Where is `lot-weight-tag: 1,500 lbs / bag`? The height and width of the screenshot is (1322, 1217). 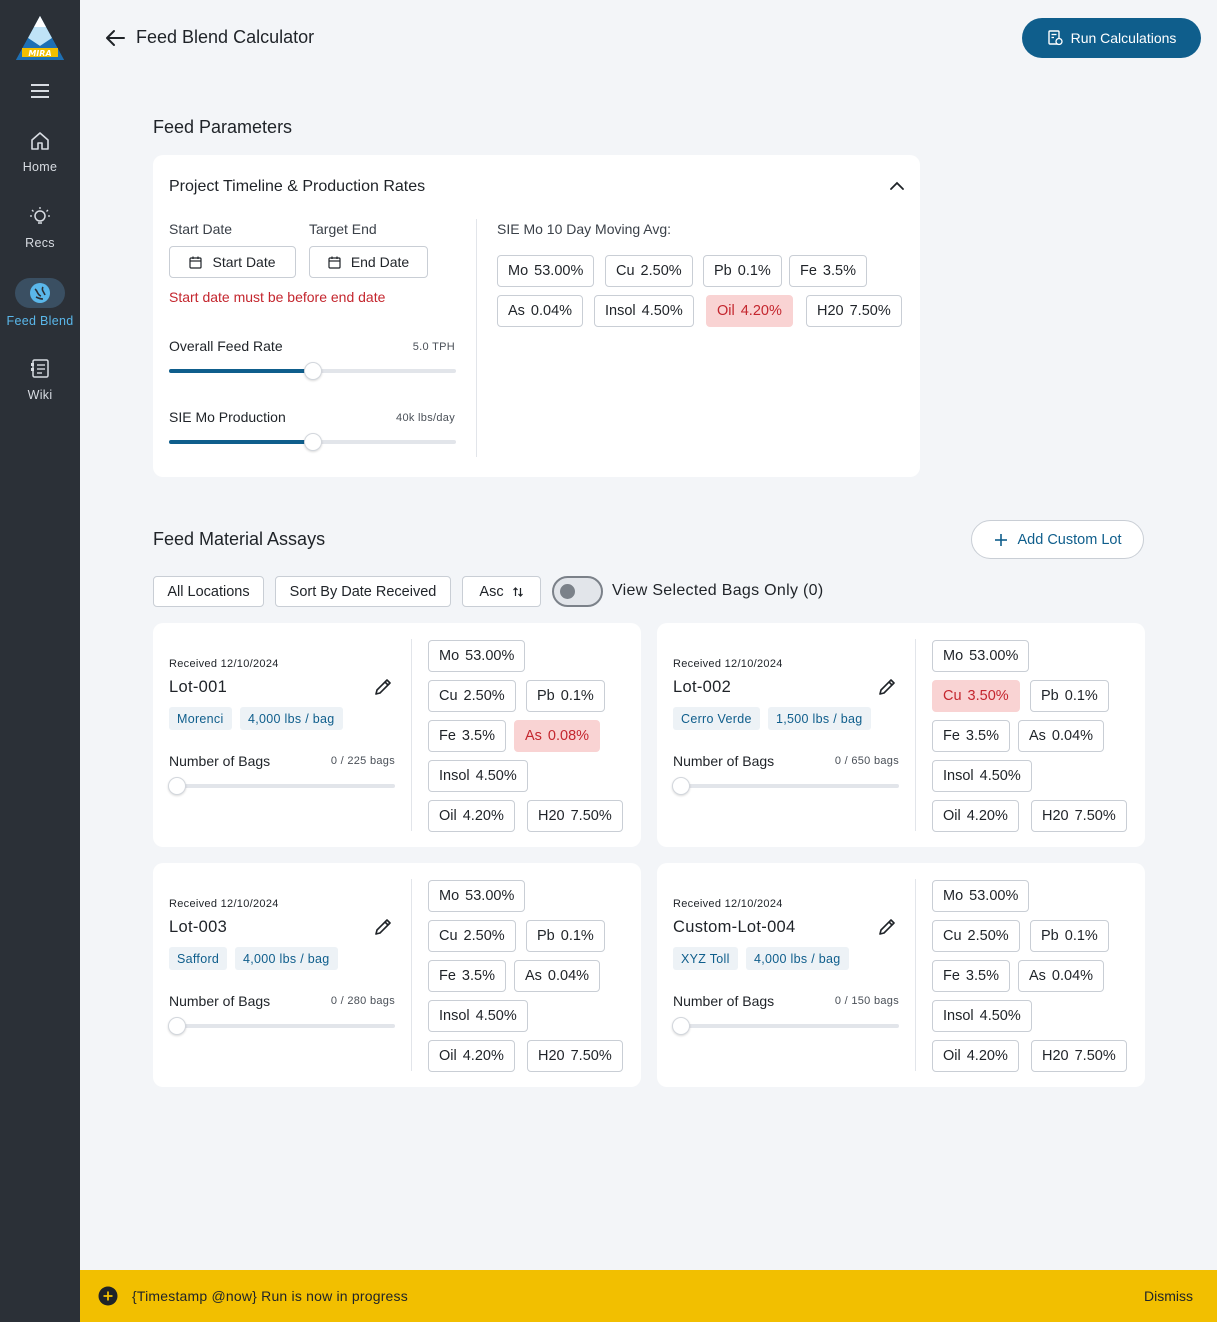 lot-weight-tag: 1,500 lbs / bag is located at coordinates (819, 718).